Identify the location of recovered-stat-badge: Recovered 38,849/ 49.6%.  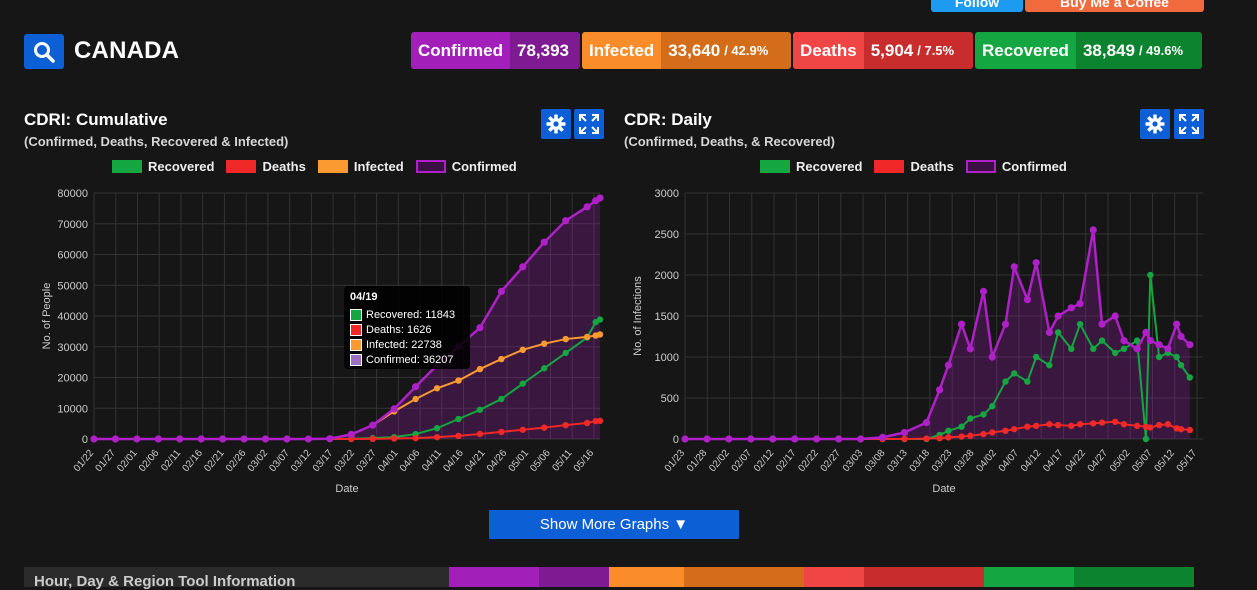
(1088, 50).